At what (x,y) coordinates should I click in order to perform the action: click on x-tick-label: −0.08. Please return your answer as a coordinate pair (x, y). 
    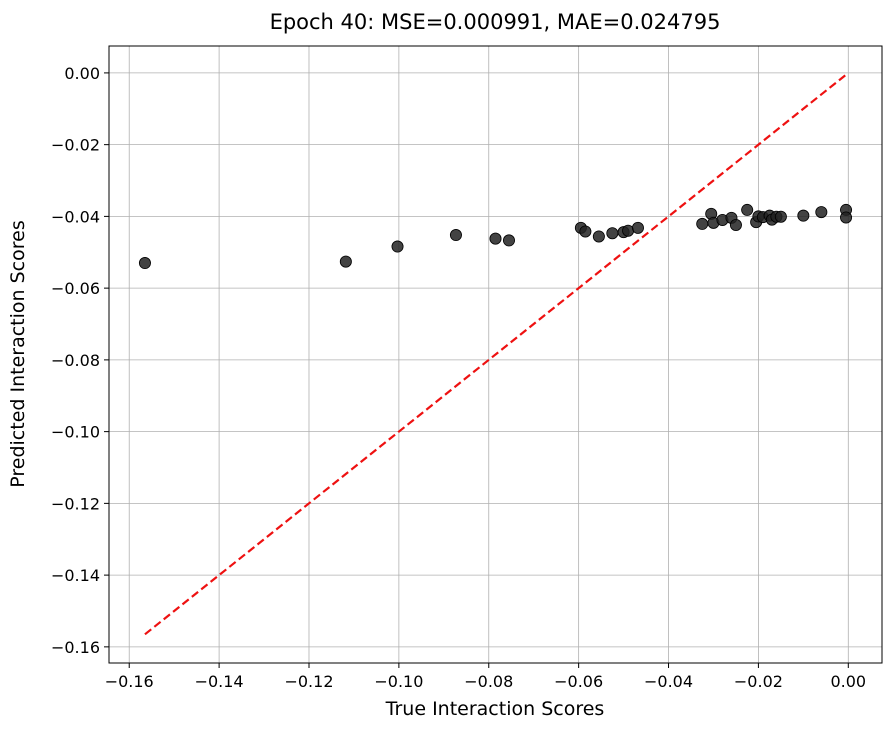
    Looking at the image, I should click on (488, 681).